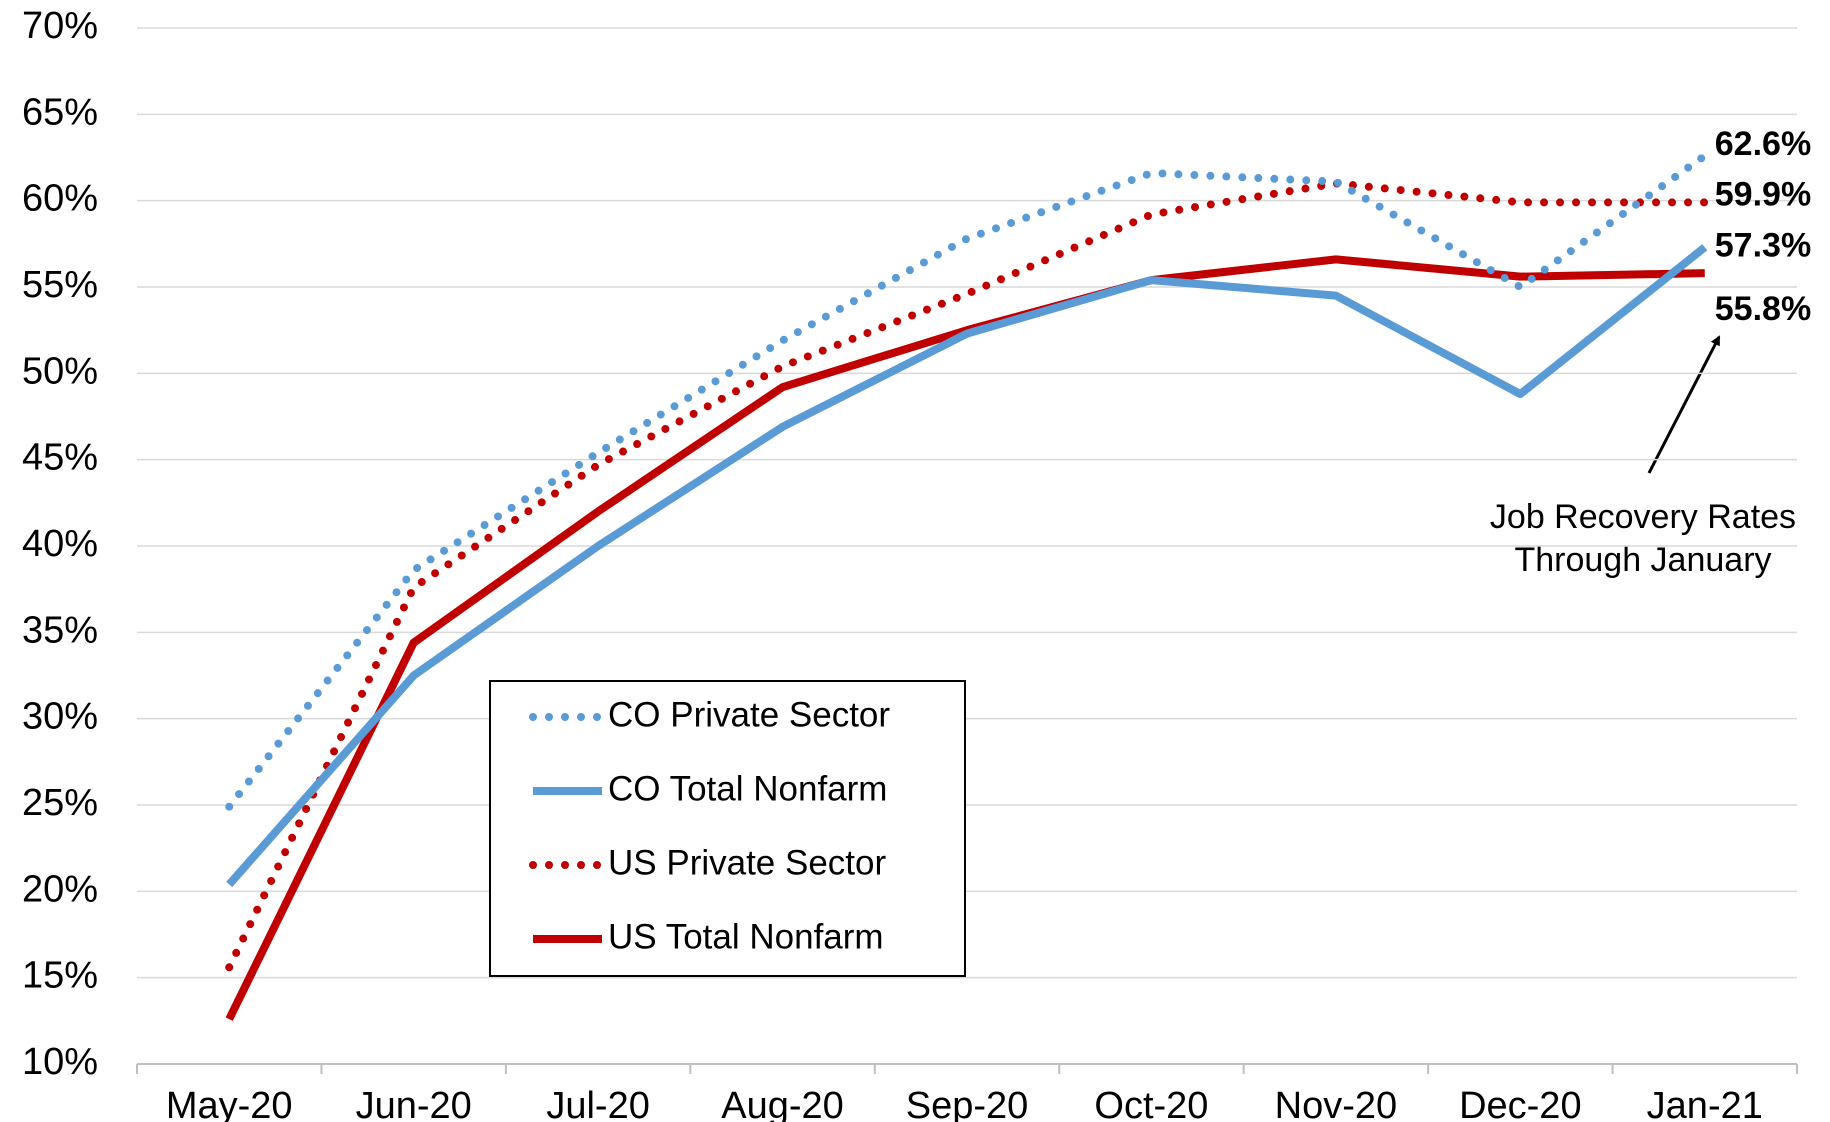 The width and height of the screenshot is (1830, 1122). What do you see at coordinates (60, 1062) in the screenshot?
I see `y-tick-label: 10%` at bounding box center [60, 1062].